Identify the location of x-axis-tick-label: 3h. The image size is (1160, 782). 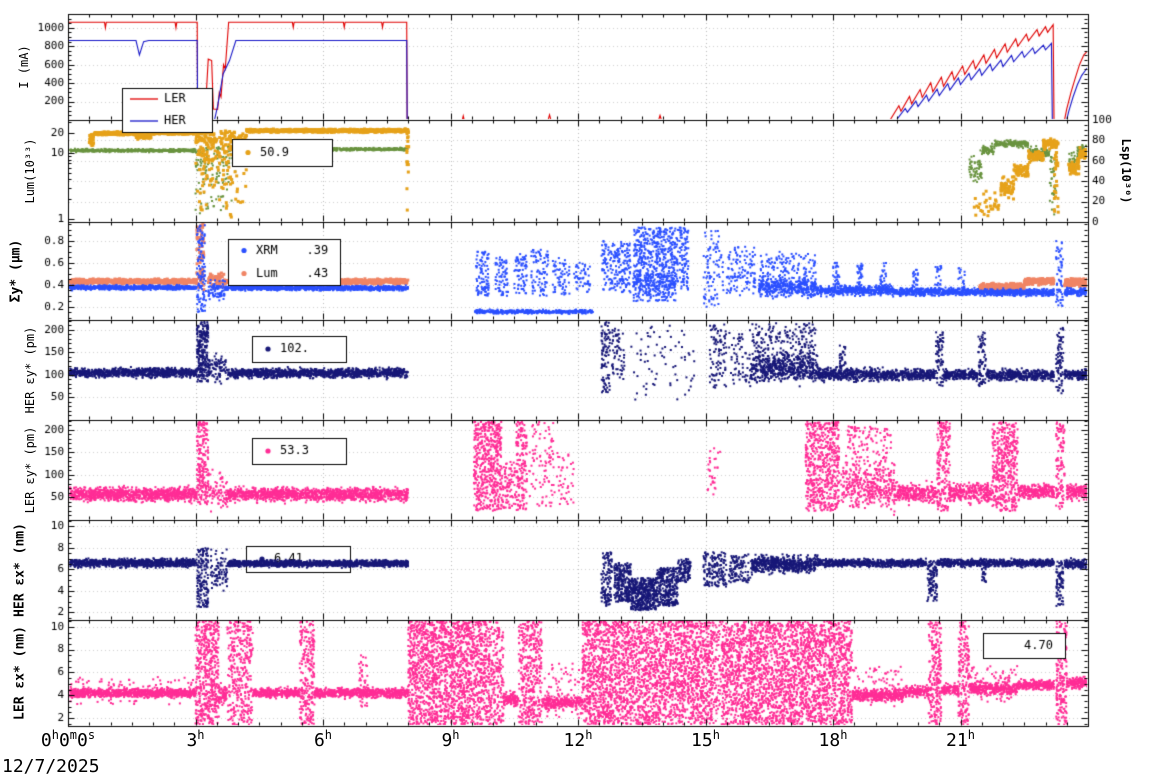
(195, 739).